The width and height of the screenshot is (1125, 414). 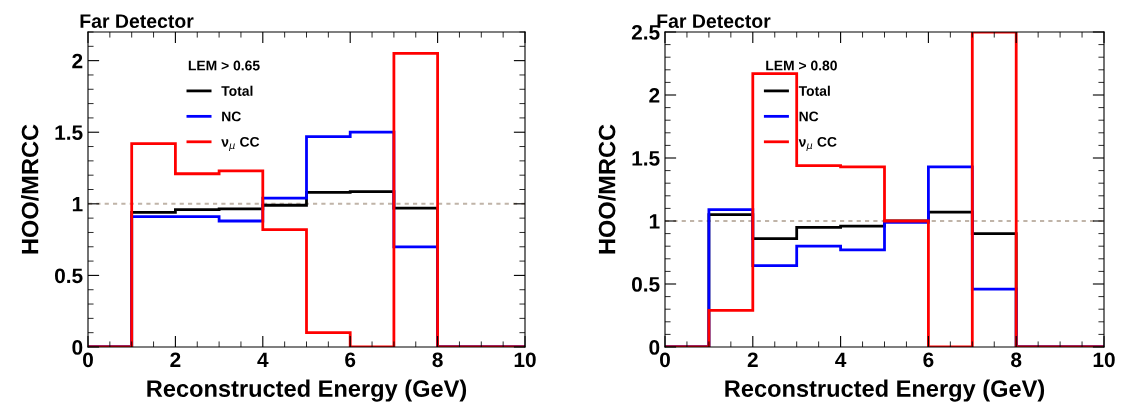 What do you see at coordinates (224, 65) in the screenshot?
I see `legend-title: LEM > 0.65` at bounding box center [224, 65].